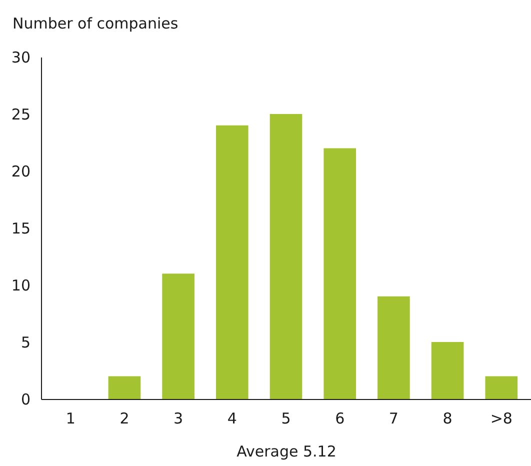 Image resolution: width=531 pixels, height=466 pixels. Describe the element at coordinates (447, 419) in the screenshot. I see `x-tick-label: 8` at that location.